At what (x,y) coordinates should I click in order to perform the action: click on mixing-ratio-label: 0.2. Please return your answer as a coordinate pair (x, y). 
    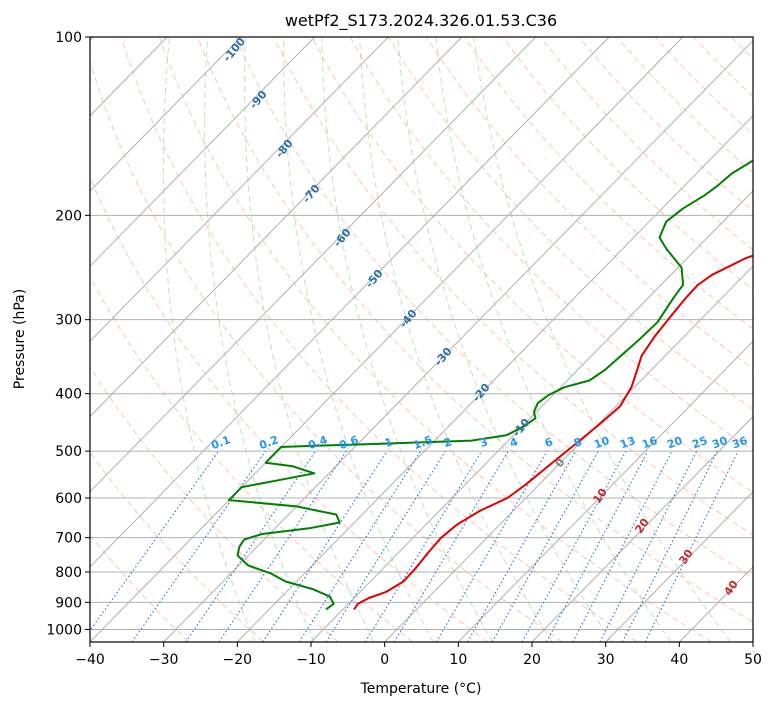
    Looking at the image, I should click on (268, 442).